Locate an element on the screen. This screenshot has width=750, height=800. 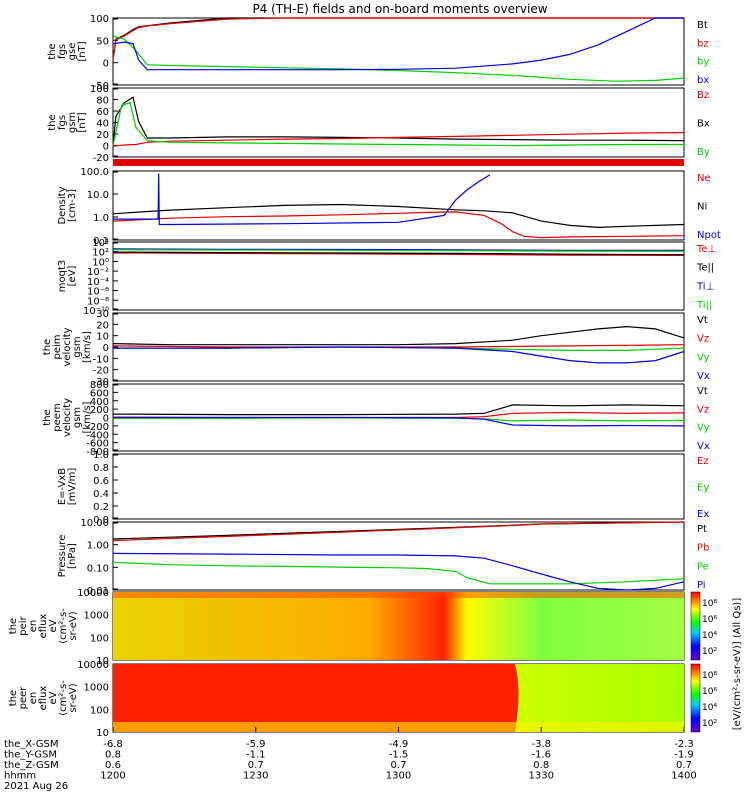
y-tick-label: -600 is located at coordinates (97, 444).